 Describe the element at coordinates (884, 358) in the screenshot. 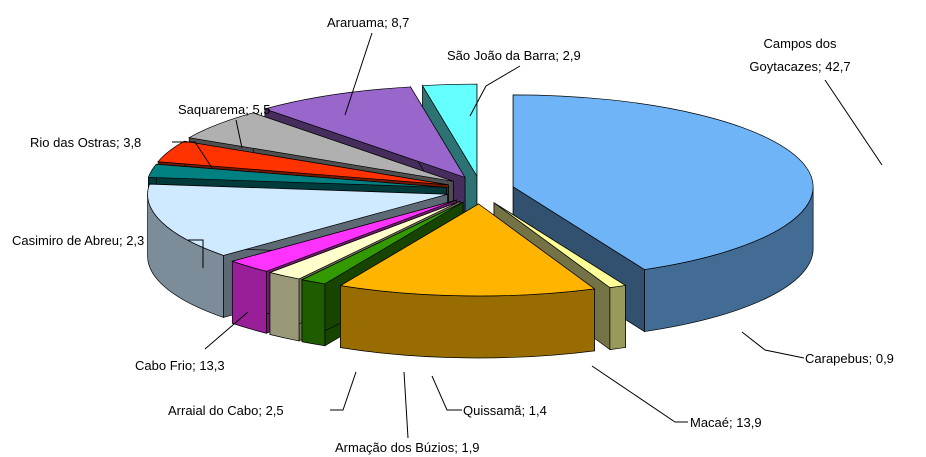

I see `label-value: 0,9` at that location.